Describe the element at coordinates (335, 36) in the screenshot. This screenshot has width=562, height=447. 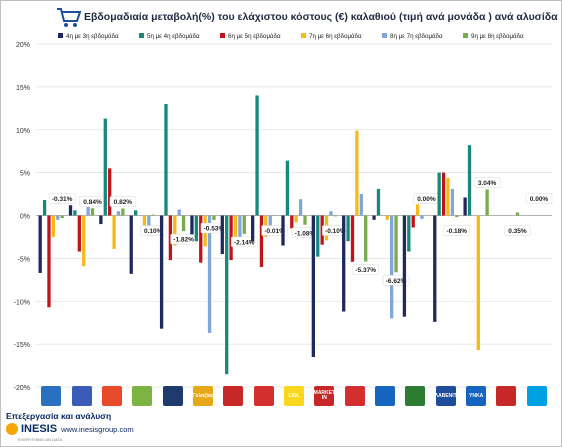
I see `legend-label: 7η με 6η εβδομάδα` at that location.